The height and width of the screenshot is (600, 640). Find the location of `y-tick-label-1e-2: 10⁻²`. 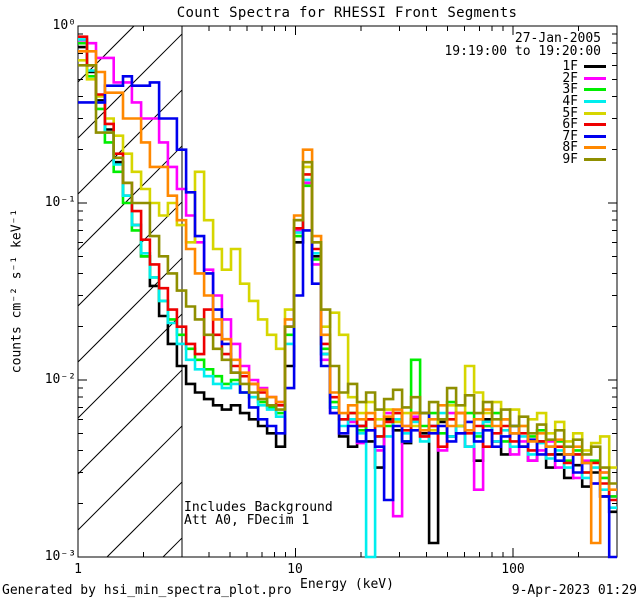

y-tick-label-1e-2: 10⁻² is located at coordinates (60, 379).